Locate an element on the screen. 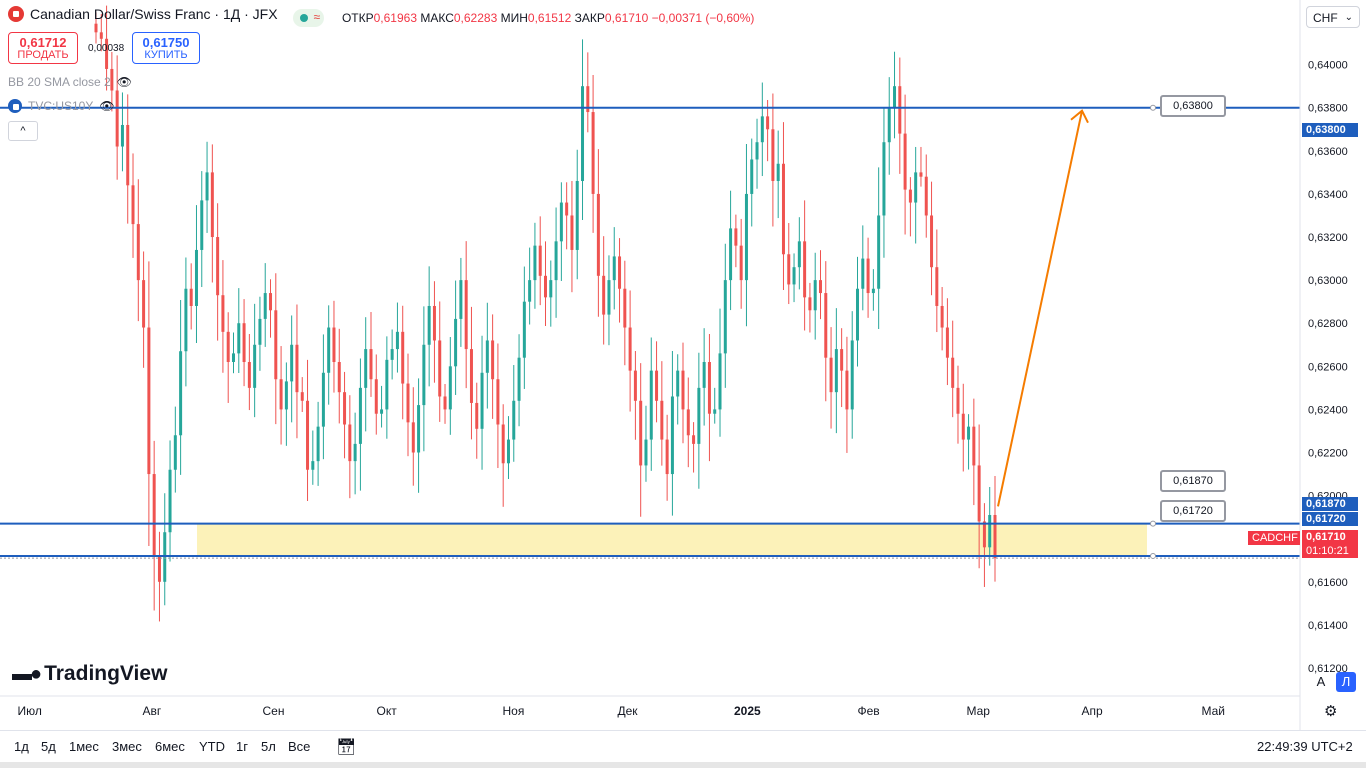  price-axis-tick: 0,64000 is located at coordinates (1328, 66).